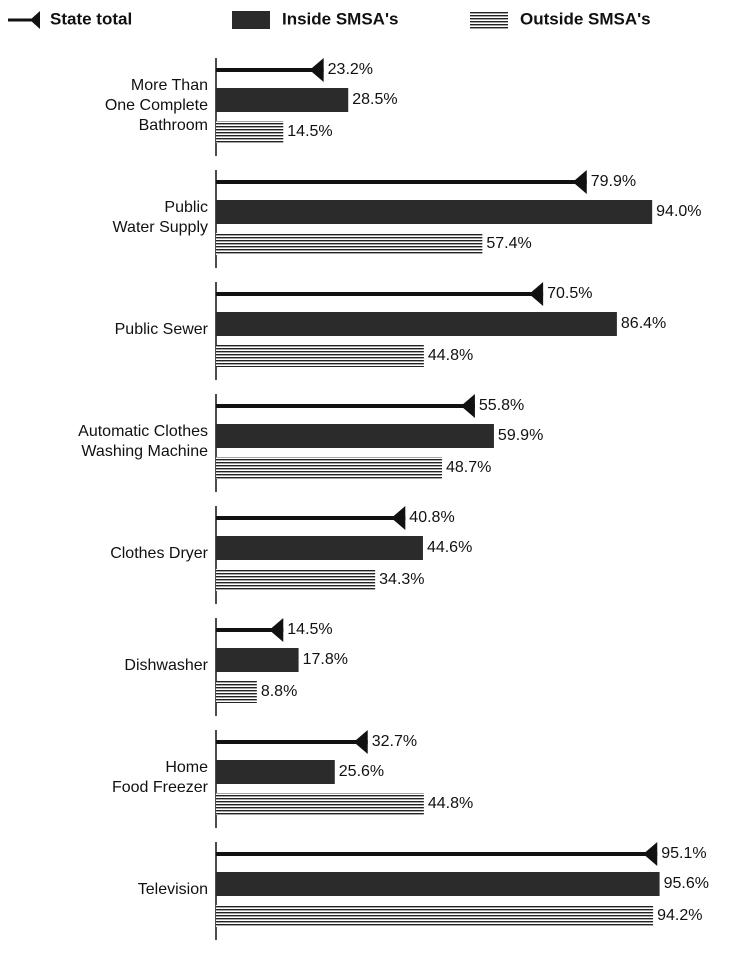 The height and width of the screenshot is (962, 736). I want to click on legend-label: State total, so click(91, 18).